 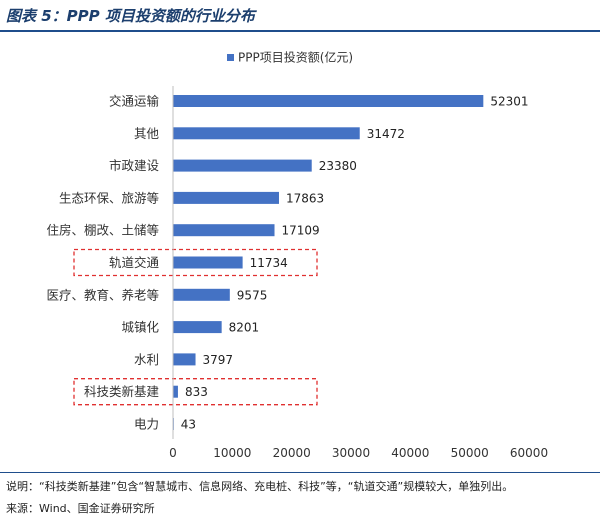 What do you see at coordinates (109, 197) in the screenshot?
I see `category-label: 生态环保、旅游等` at bounding box center [109, 197].